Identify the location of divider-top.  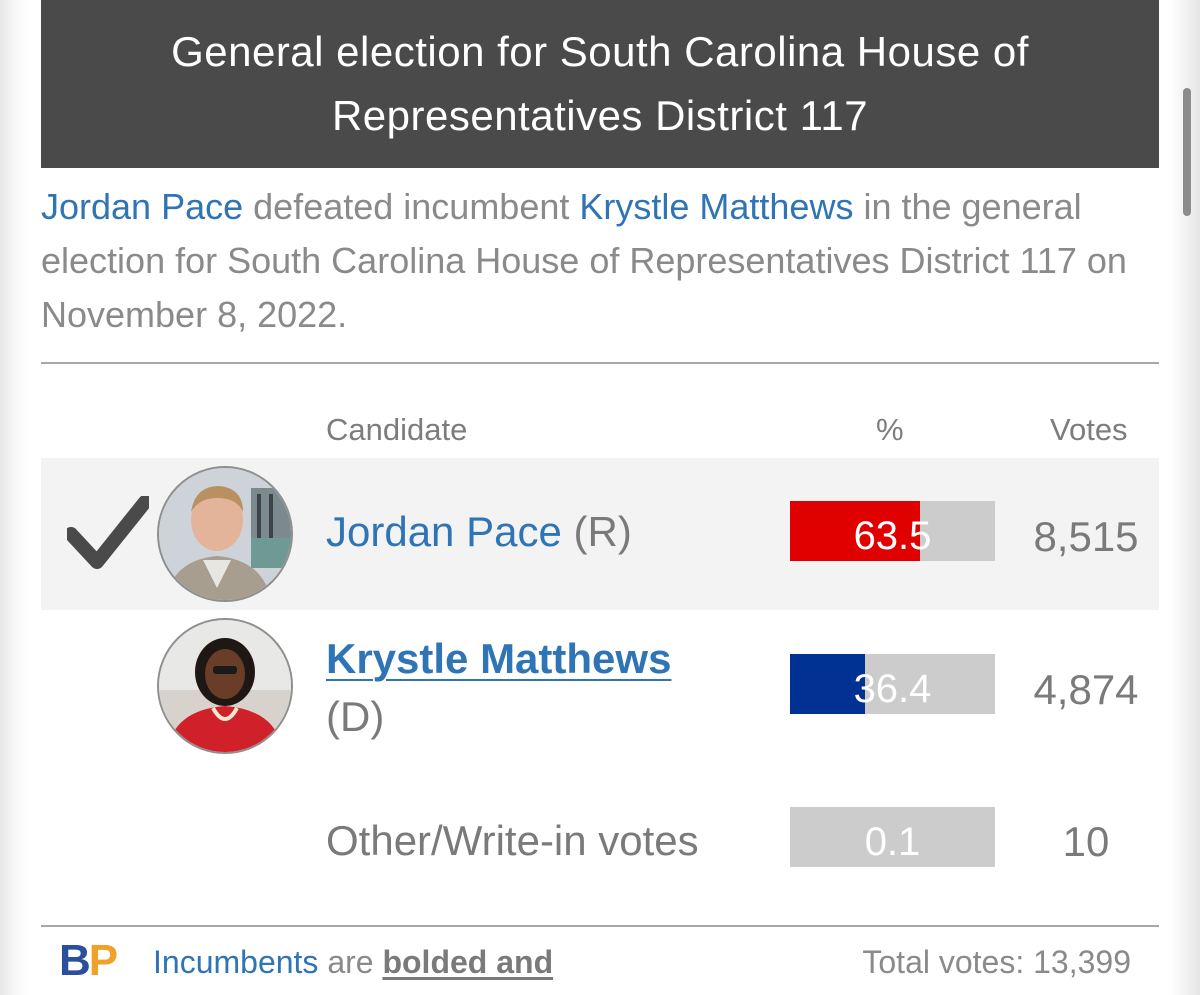
(600, 363).